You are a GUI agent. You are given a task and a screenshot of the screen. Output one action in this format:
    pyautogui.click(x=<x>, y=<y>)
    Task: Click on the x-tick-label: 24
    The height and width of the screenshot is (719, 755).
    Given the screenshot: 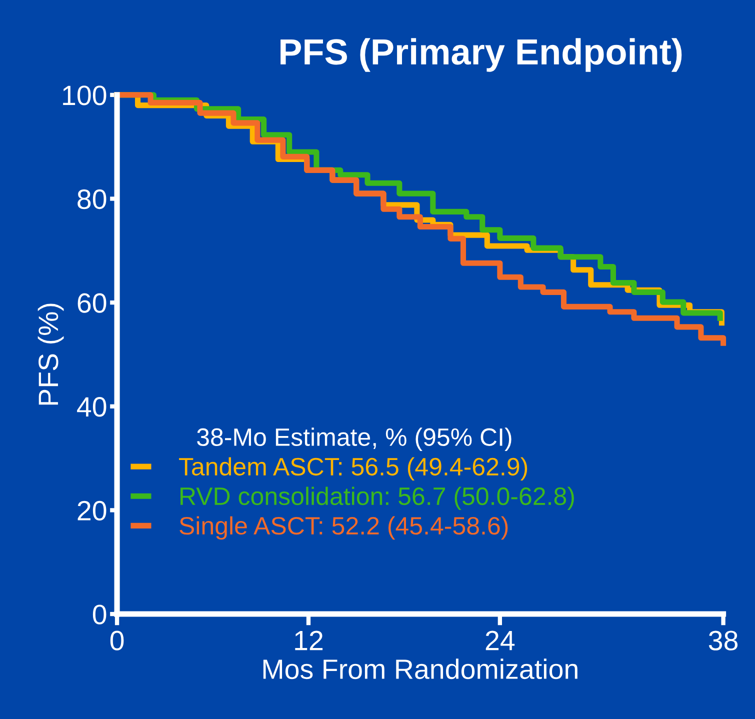 What is the action you would take?
    pyautogui.click(x=500, y=640)
    